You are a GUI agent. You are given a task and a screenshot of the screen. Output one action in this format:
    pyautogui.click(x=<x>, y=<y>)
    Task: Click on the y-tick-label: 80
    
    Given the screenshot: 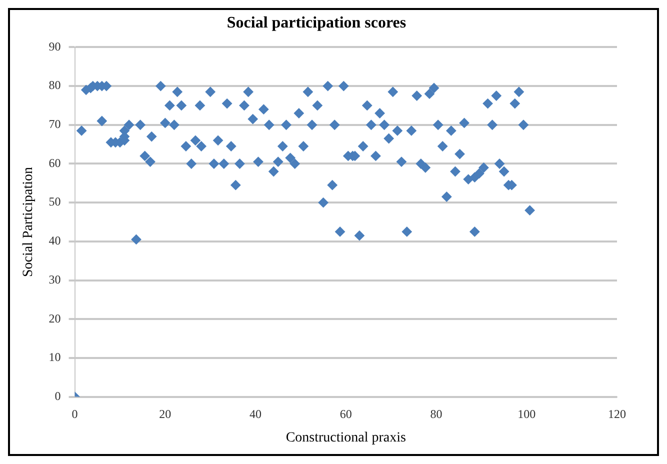 What is the action you would take?
    pyautogui.click(x=54, y=85)
    